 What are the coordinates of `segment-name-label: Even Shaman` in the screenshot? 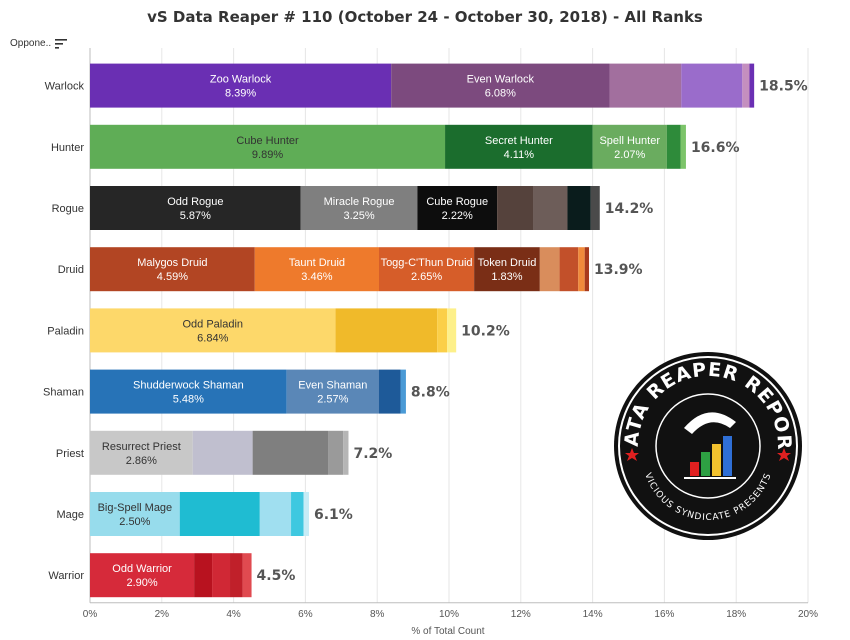 It's located at (332, 386).